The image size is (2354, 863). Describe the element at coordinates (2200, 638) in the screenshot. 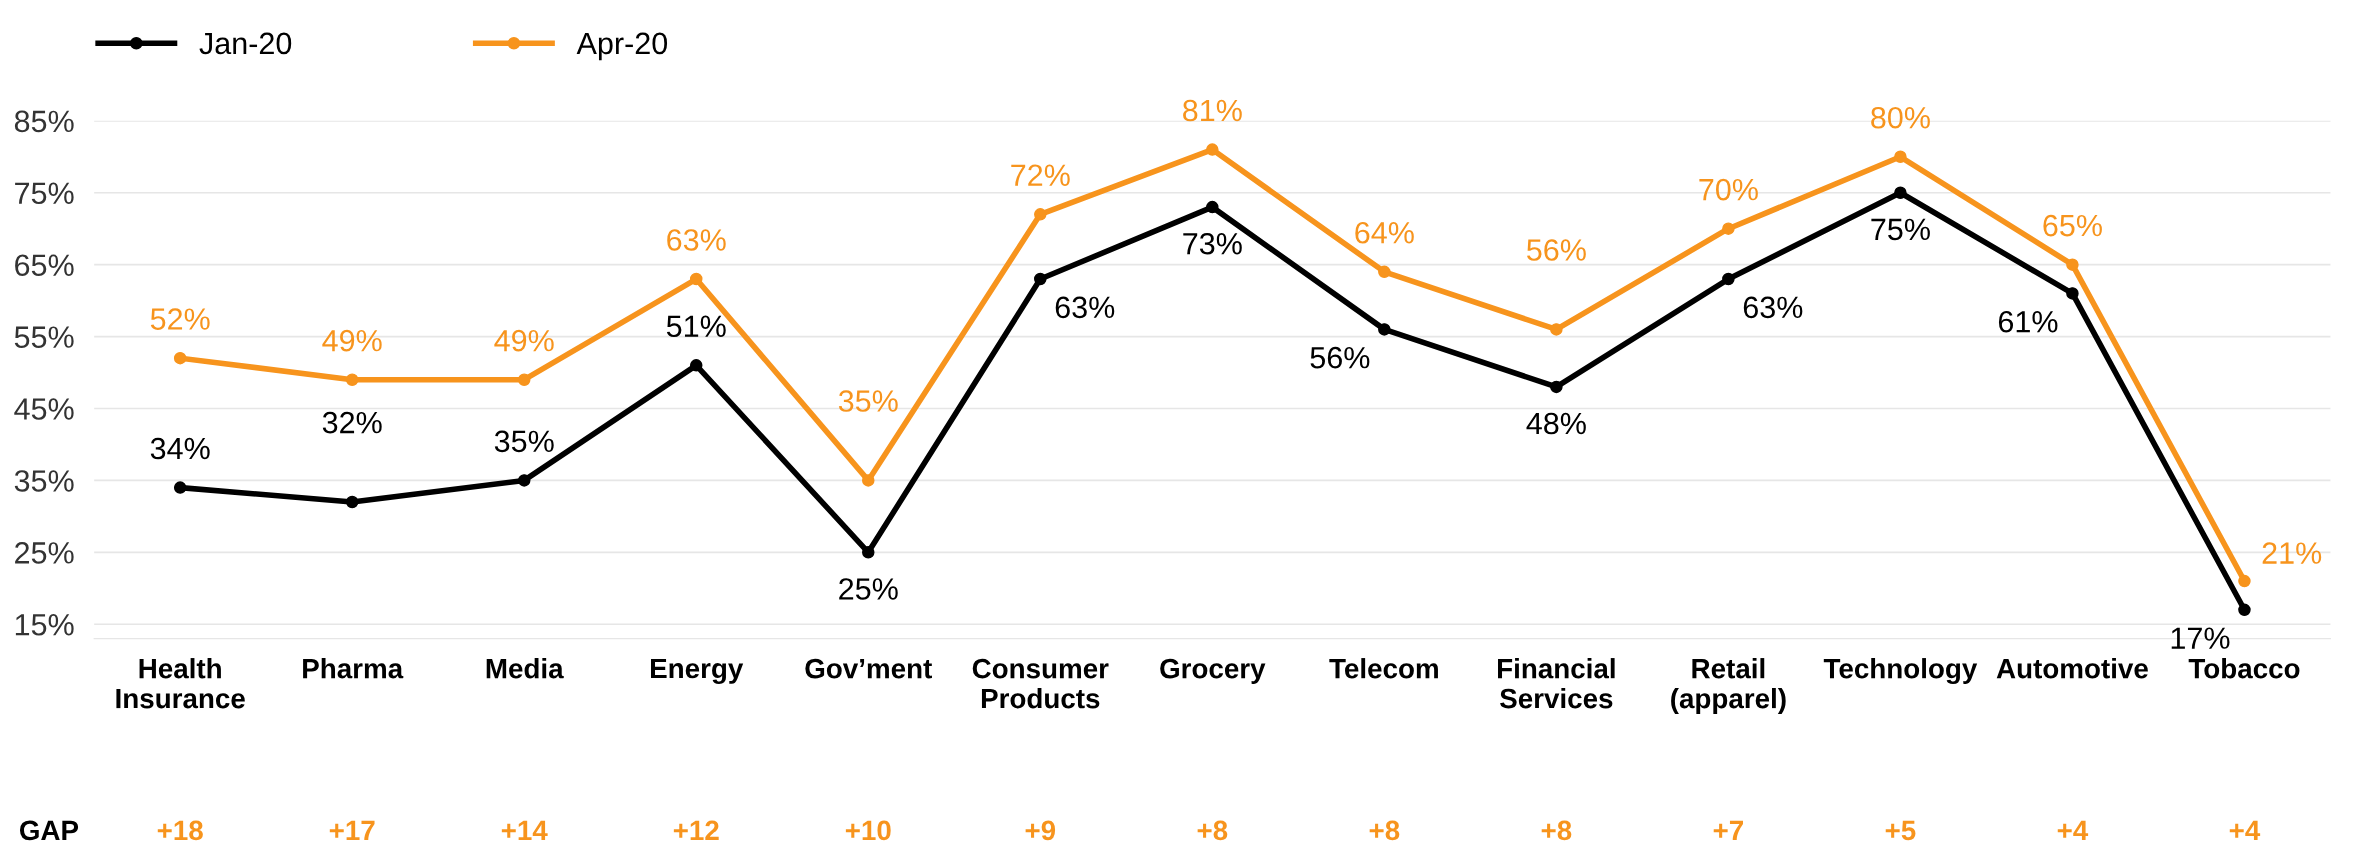

I see `data-label: 17%` at that location.